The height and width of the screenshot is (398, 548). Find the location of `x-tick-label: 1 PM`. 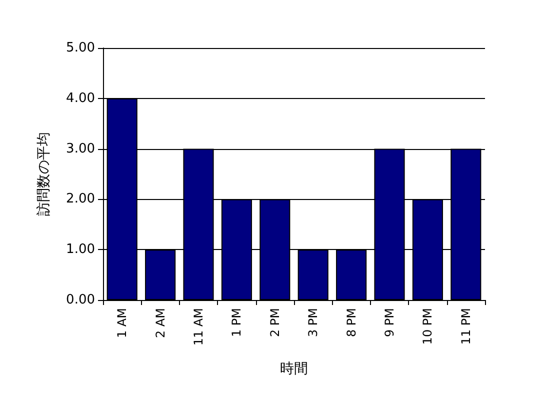

x-tick-label: 1 PM is located at coordinates (237, 323).